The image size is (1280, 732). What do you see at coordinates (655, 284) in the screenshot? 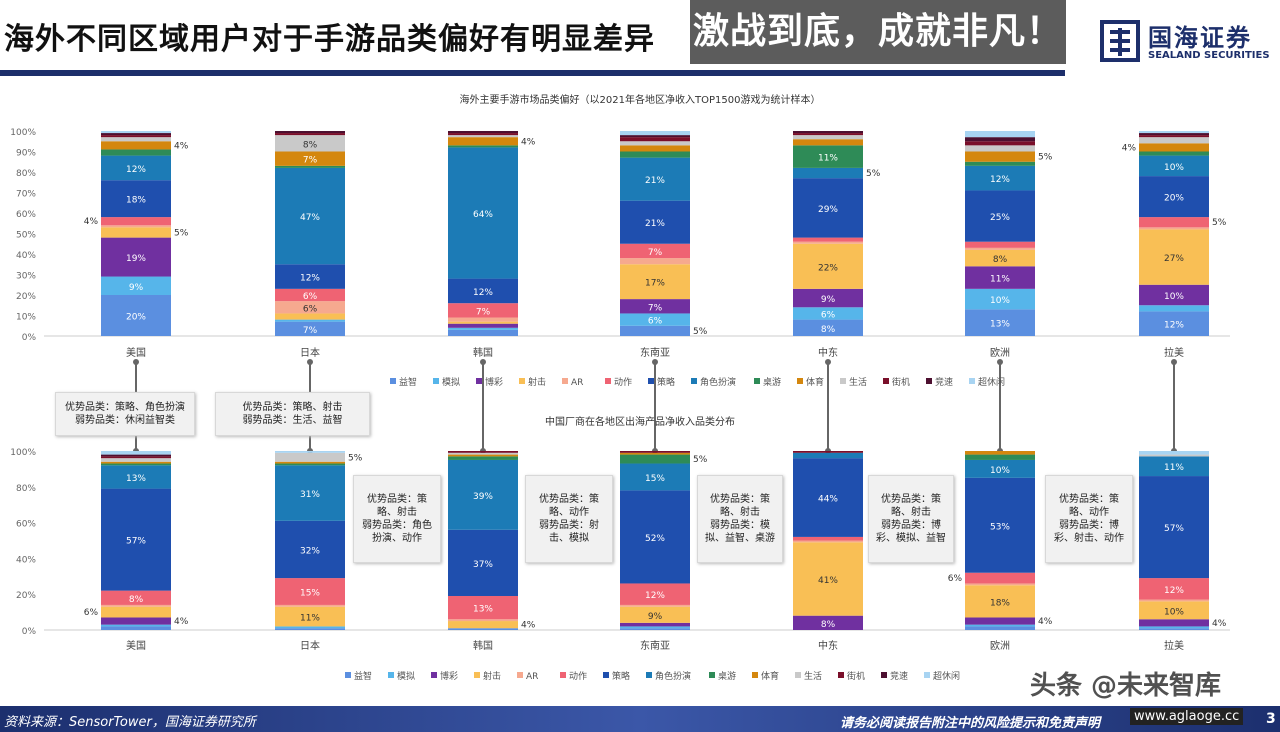
I see `data-label: 17%` at bounding box center [655, 284].